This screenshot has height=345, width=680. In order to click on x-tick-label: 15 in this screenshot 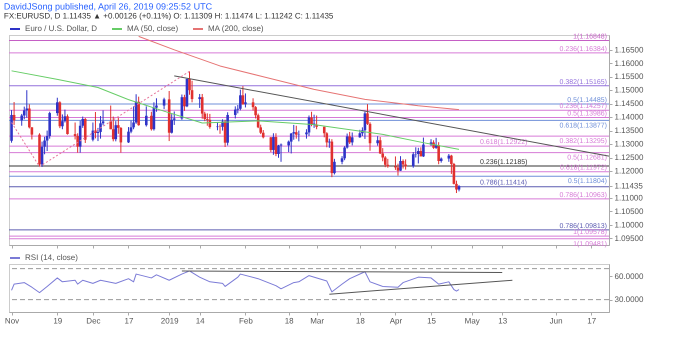, I will do `click(432, 321)`.